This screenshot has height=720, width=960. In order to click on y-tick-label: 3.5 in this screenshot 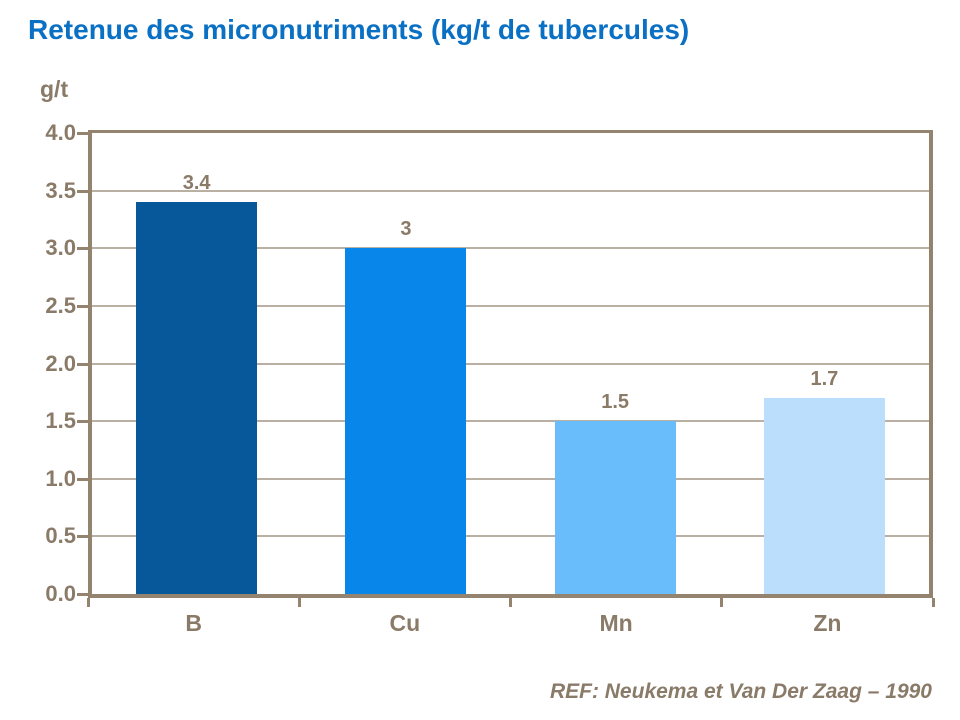, I will do `click(60, 190)`.